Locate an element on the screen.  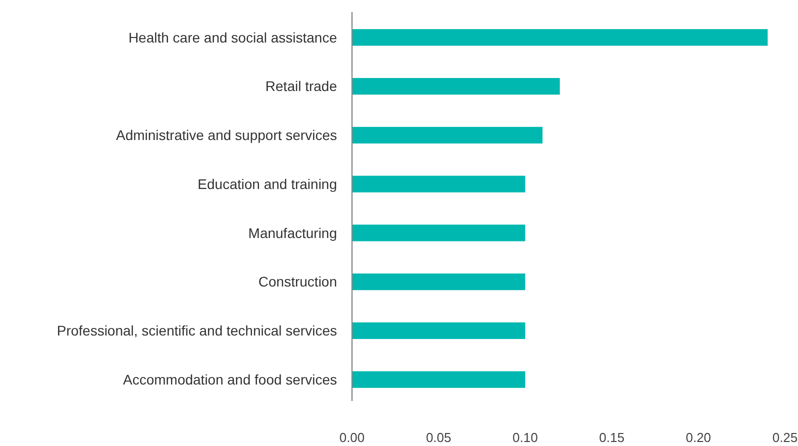
y-tick-label: Construction is located at coordinates (297, 282).